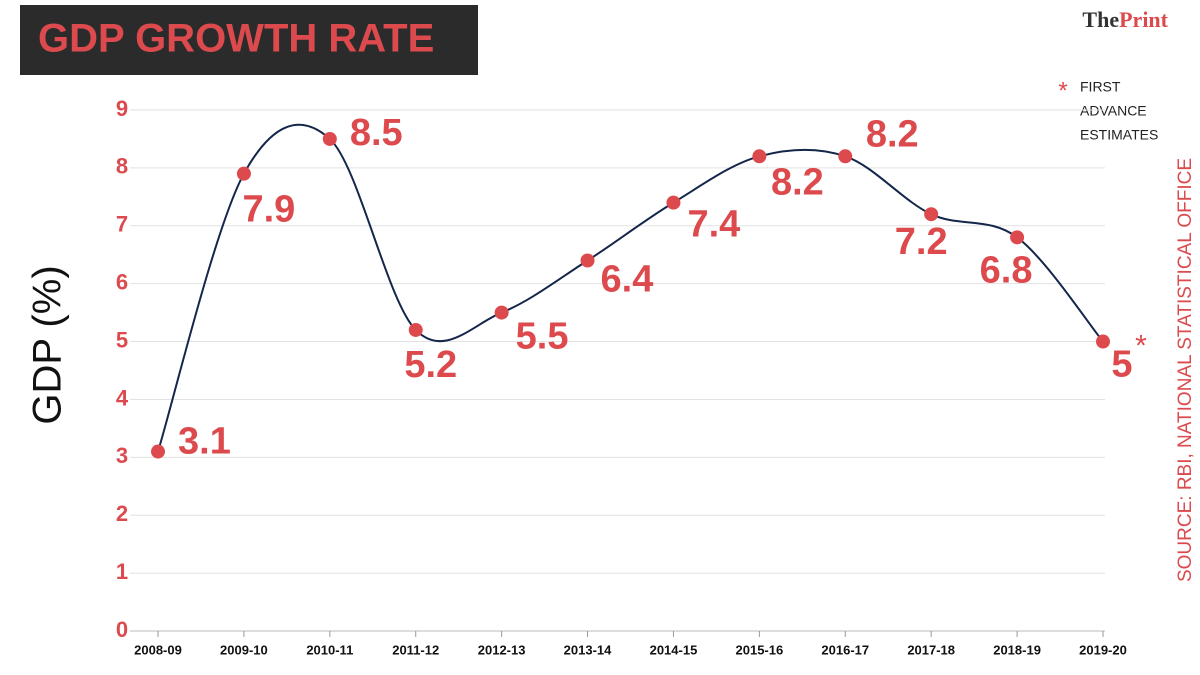 This screenshot has width=1200, height=675. Describe the element at coordinates (1144, 19) in the screenshot. I see `logo-name: Print` at that location.